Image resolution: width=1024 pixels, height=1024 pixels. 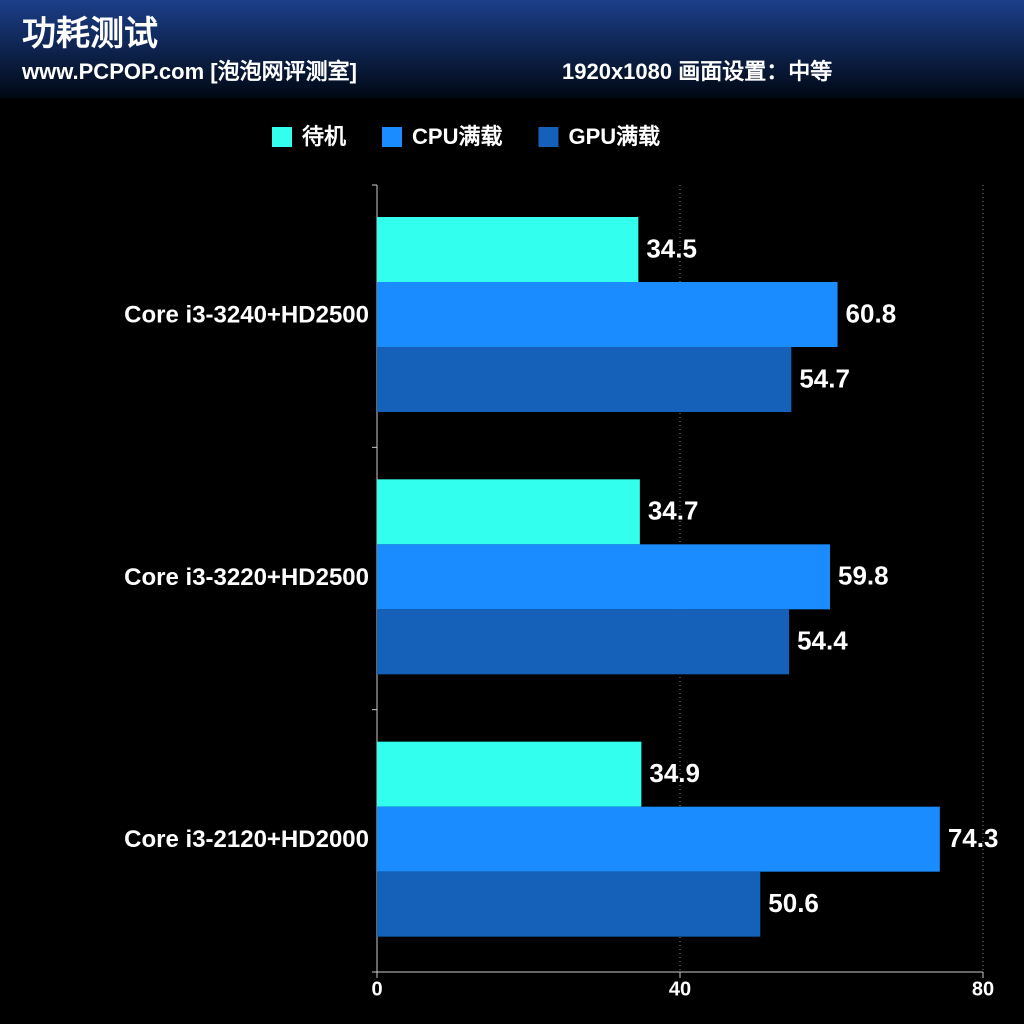 I want to click on header, so click(x=512, y=49).